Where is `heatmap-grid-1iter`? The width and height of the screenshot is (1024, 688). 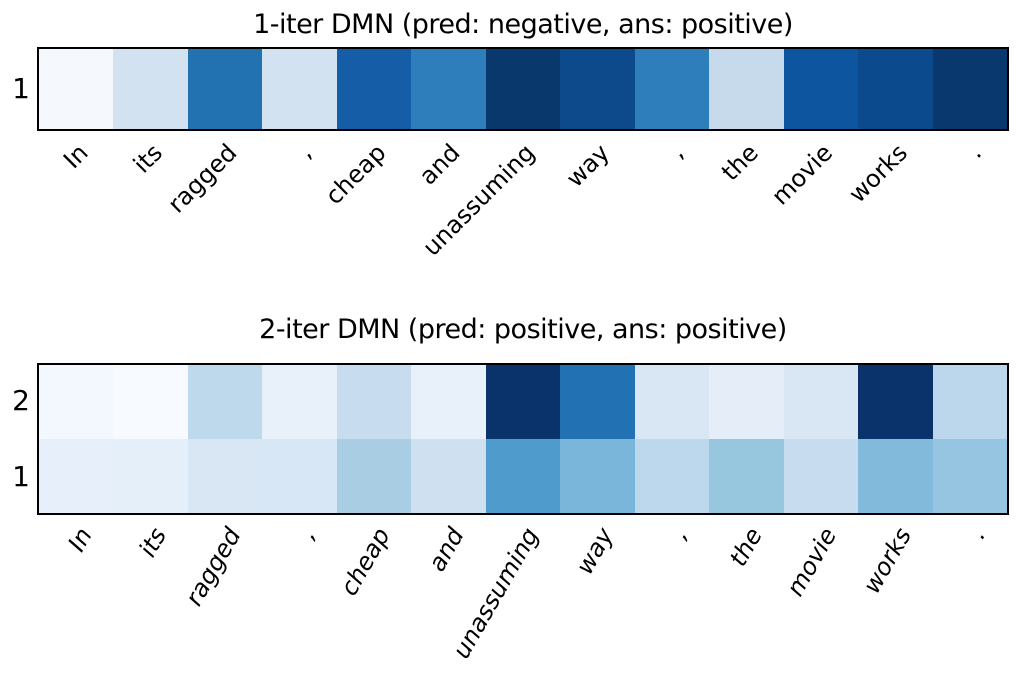 heatmap-grid-1iter is located at coordinates (523, 89).